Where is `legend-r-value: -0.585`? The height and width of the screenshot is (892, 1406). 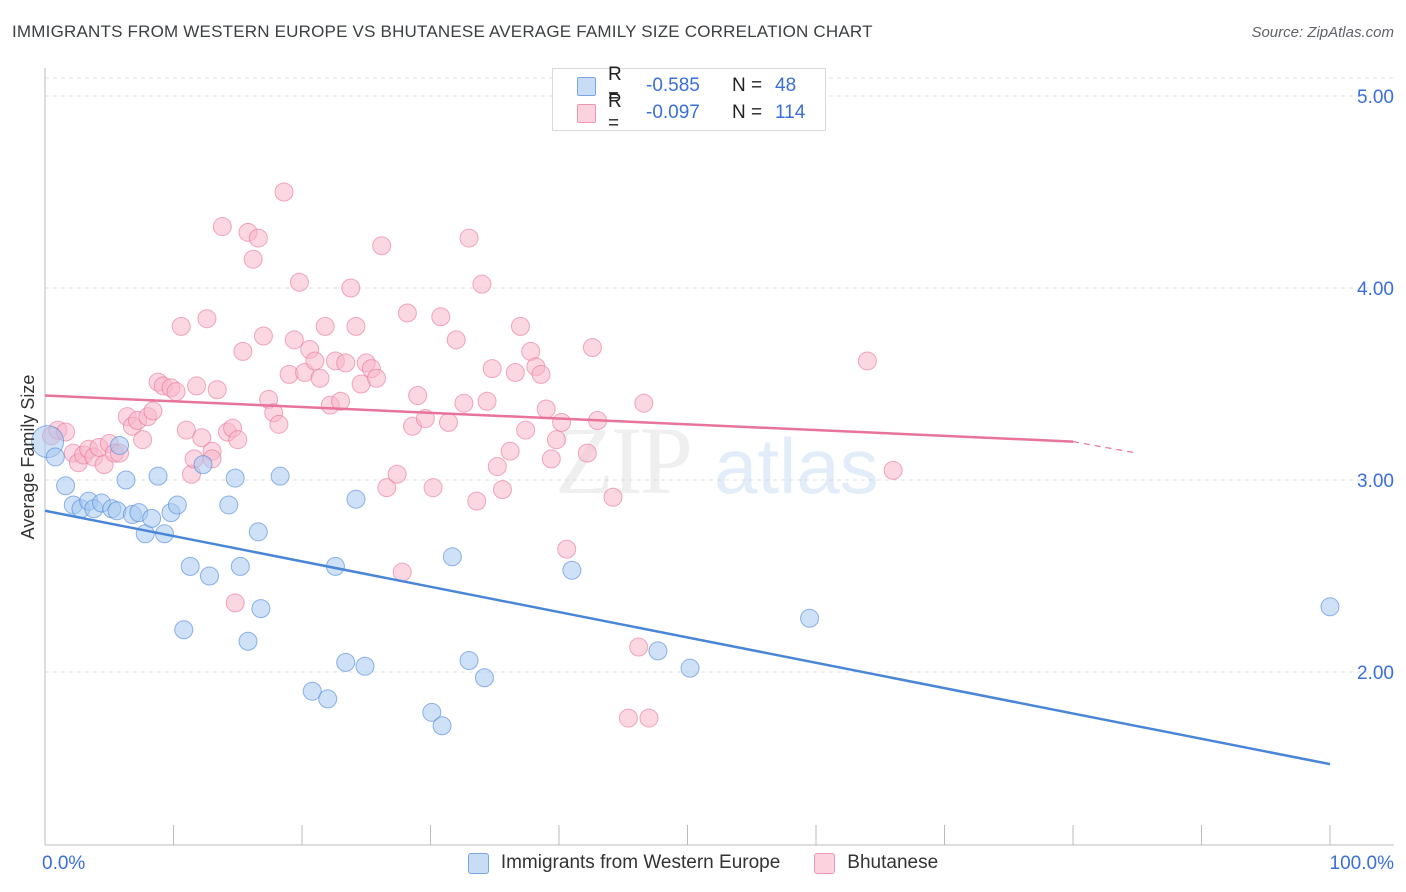 legend-r-value: -0.585 is located at coordinates (673, 85).